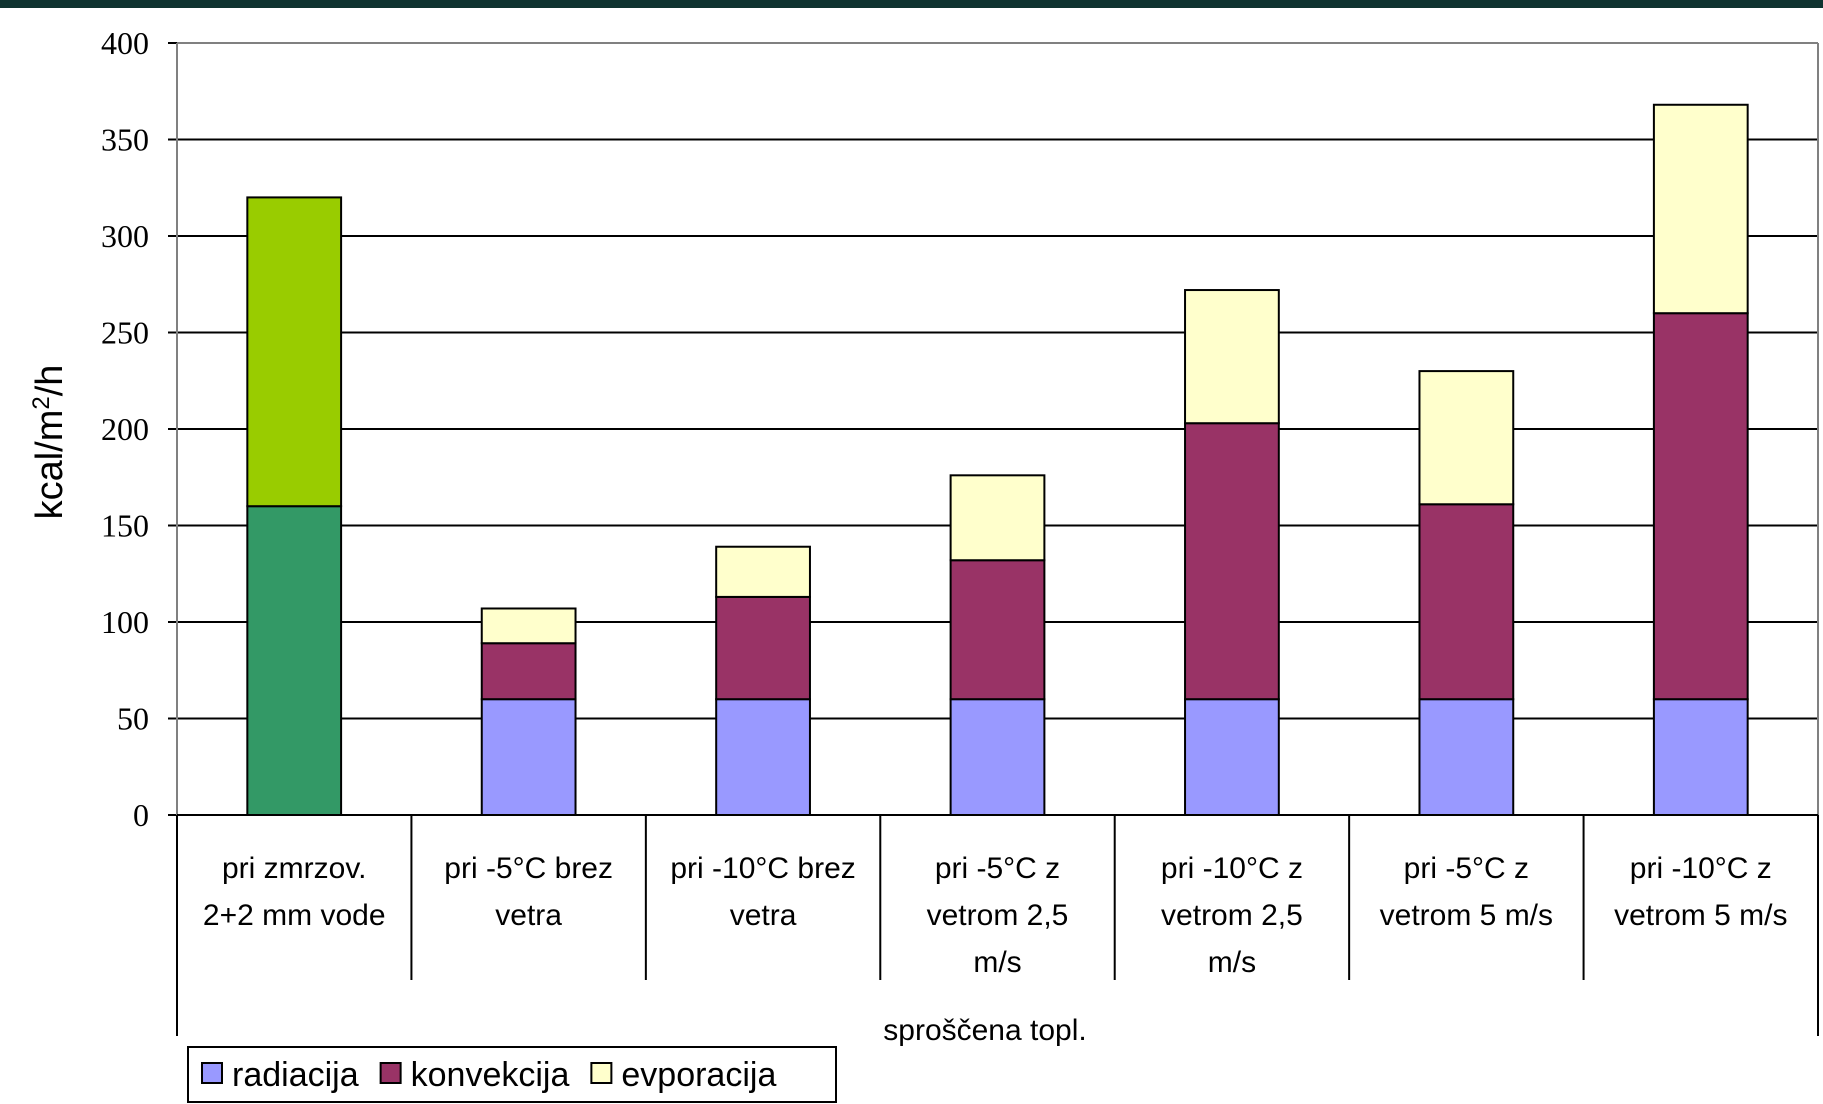  Describe the element at coordinates (125, 526) in the screenshot. I see `y-tick-label: 150` at that location.